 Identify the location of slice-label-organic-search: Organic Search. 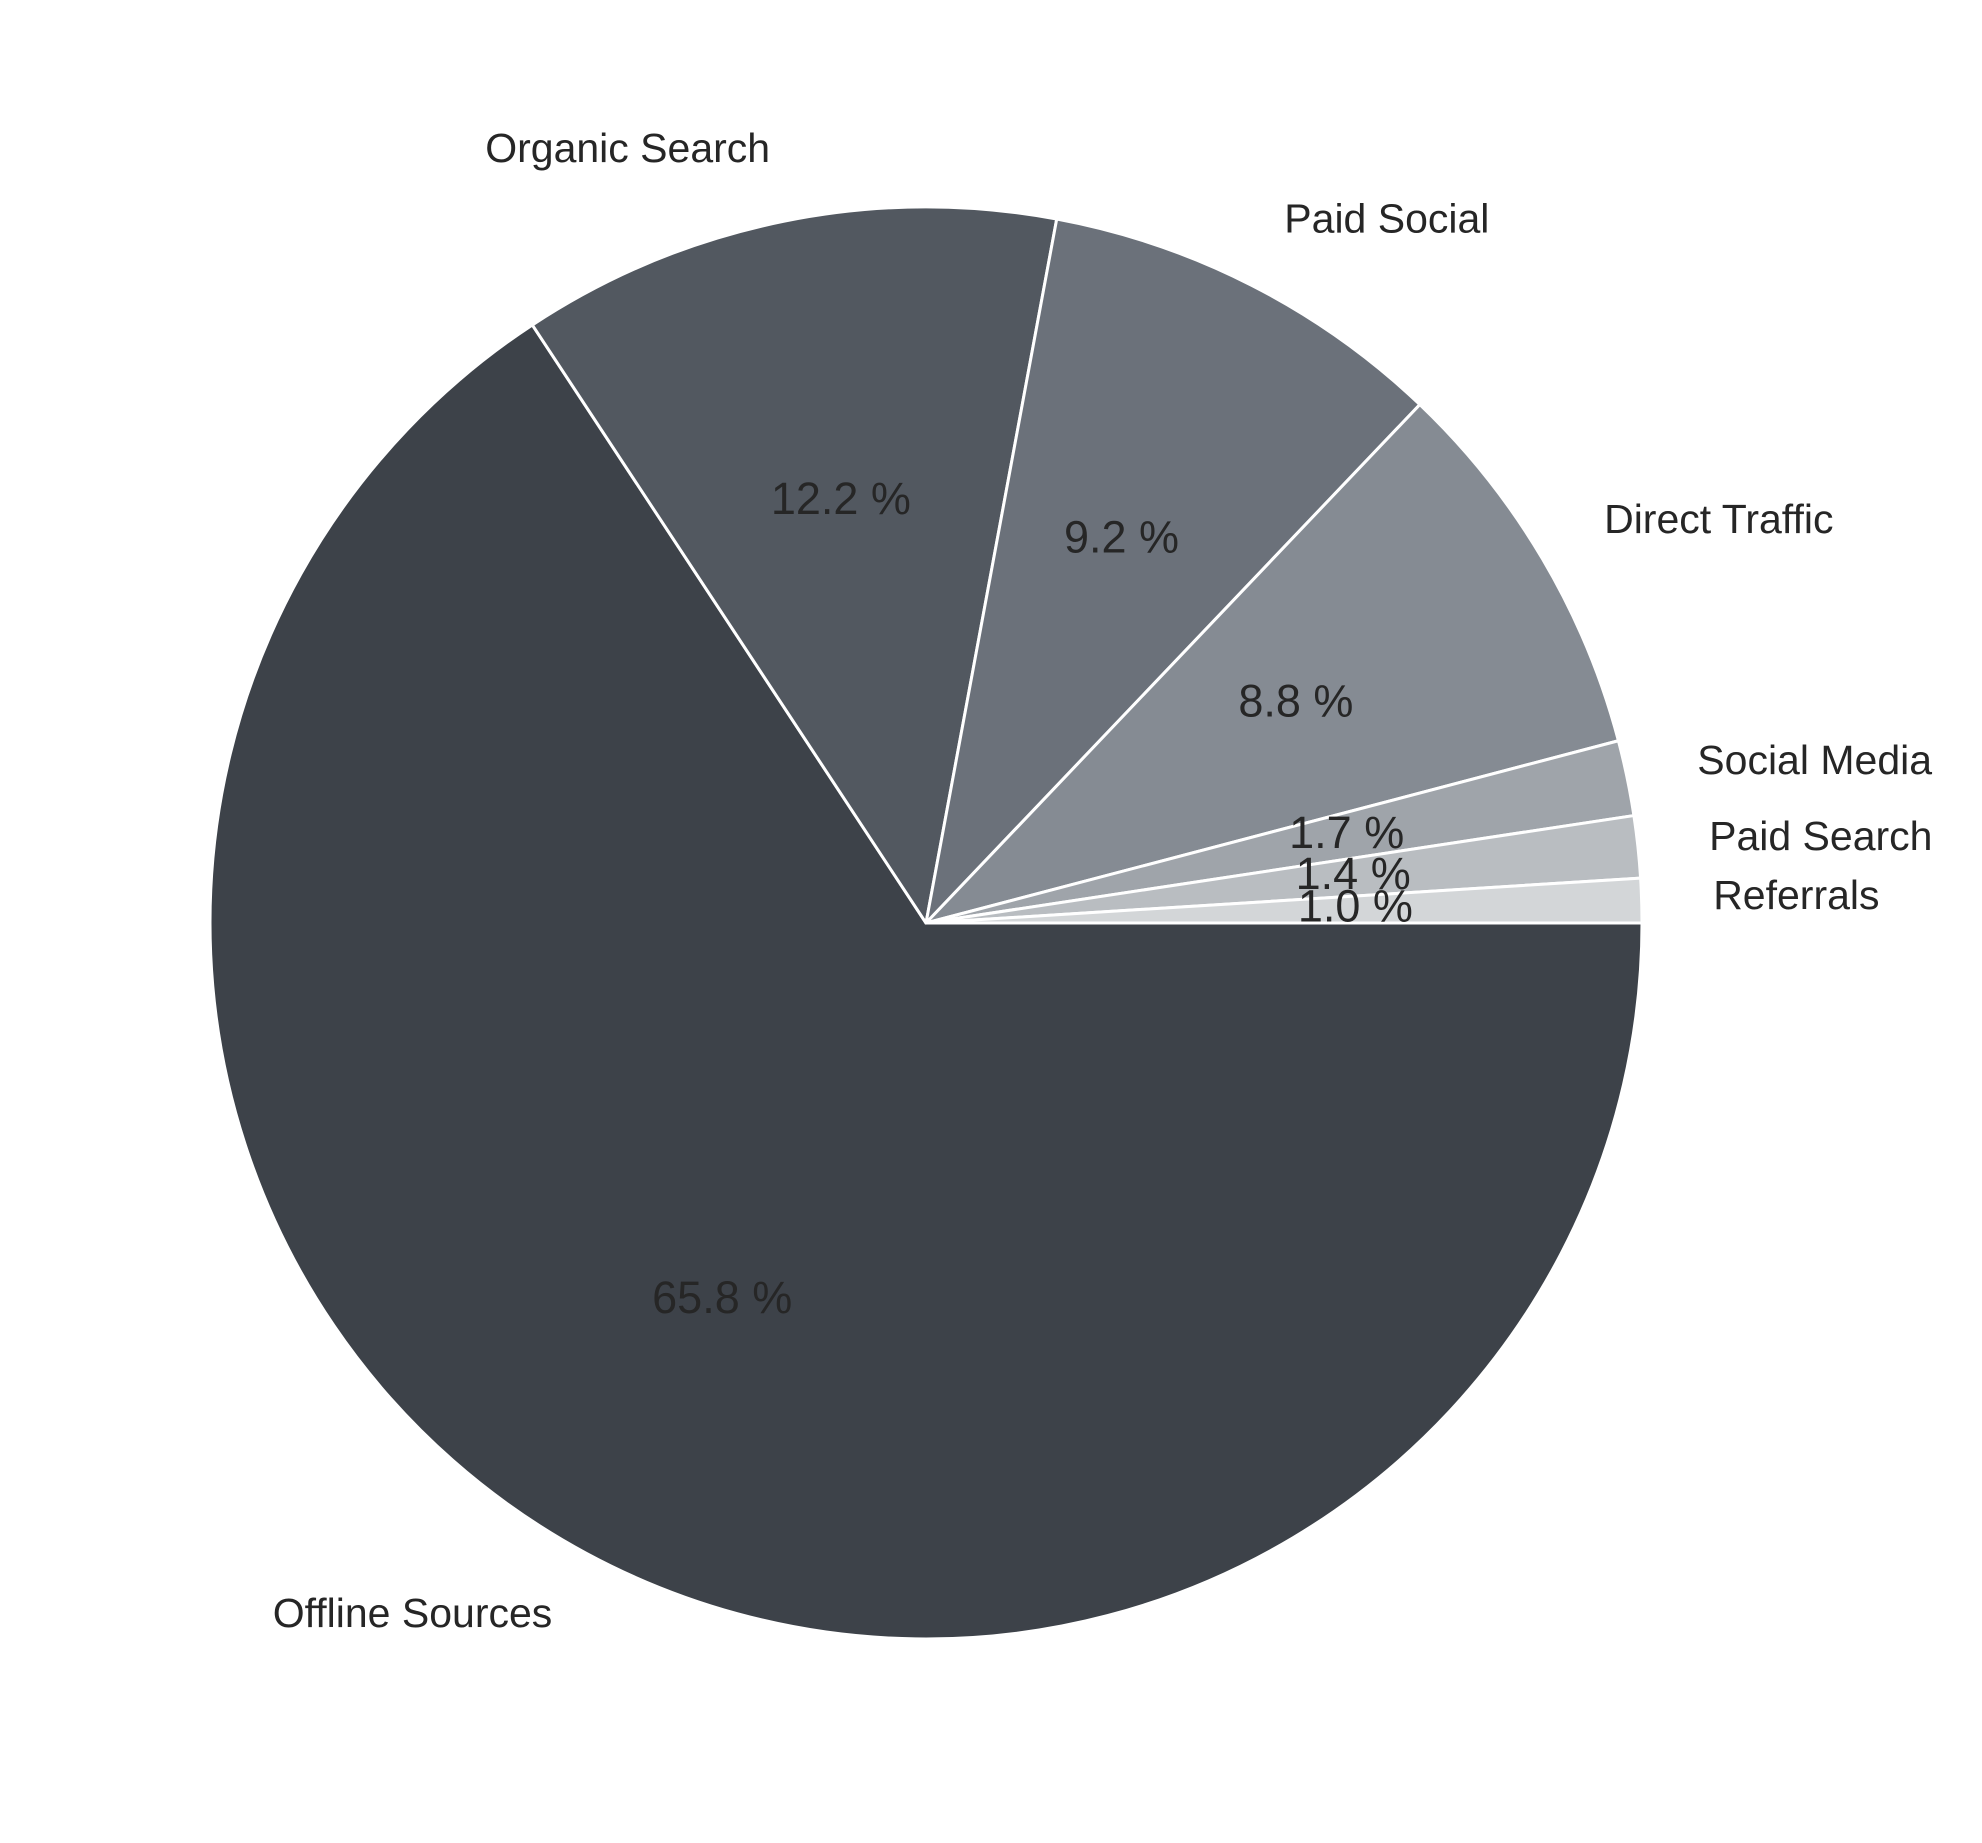
(627, 148).